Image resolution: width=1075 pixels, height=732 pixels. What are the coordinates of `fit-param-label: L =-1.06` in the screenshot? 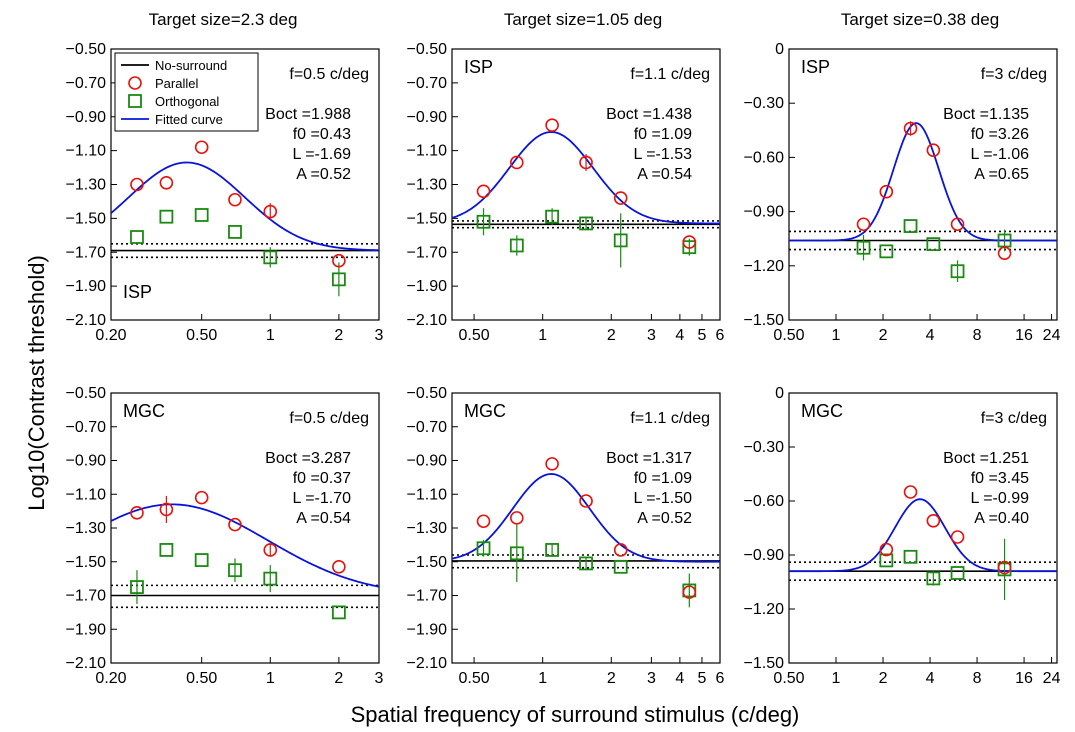 It's located at (999, 154).